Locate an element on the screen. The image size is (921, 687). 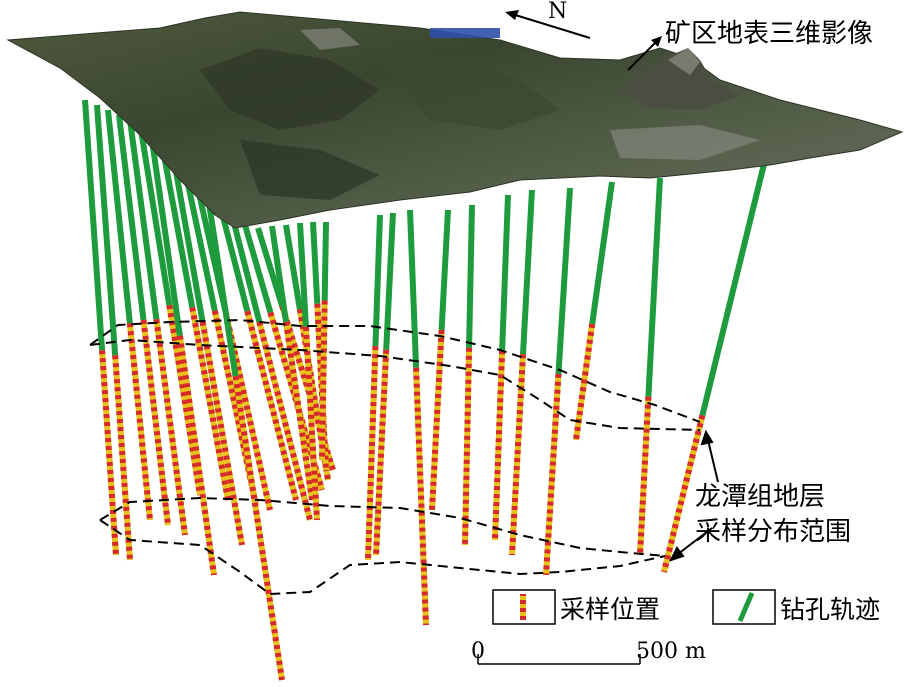
range-label-line1: 龙潭组地层 is located at coordinates (760, 497).